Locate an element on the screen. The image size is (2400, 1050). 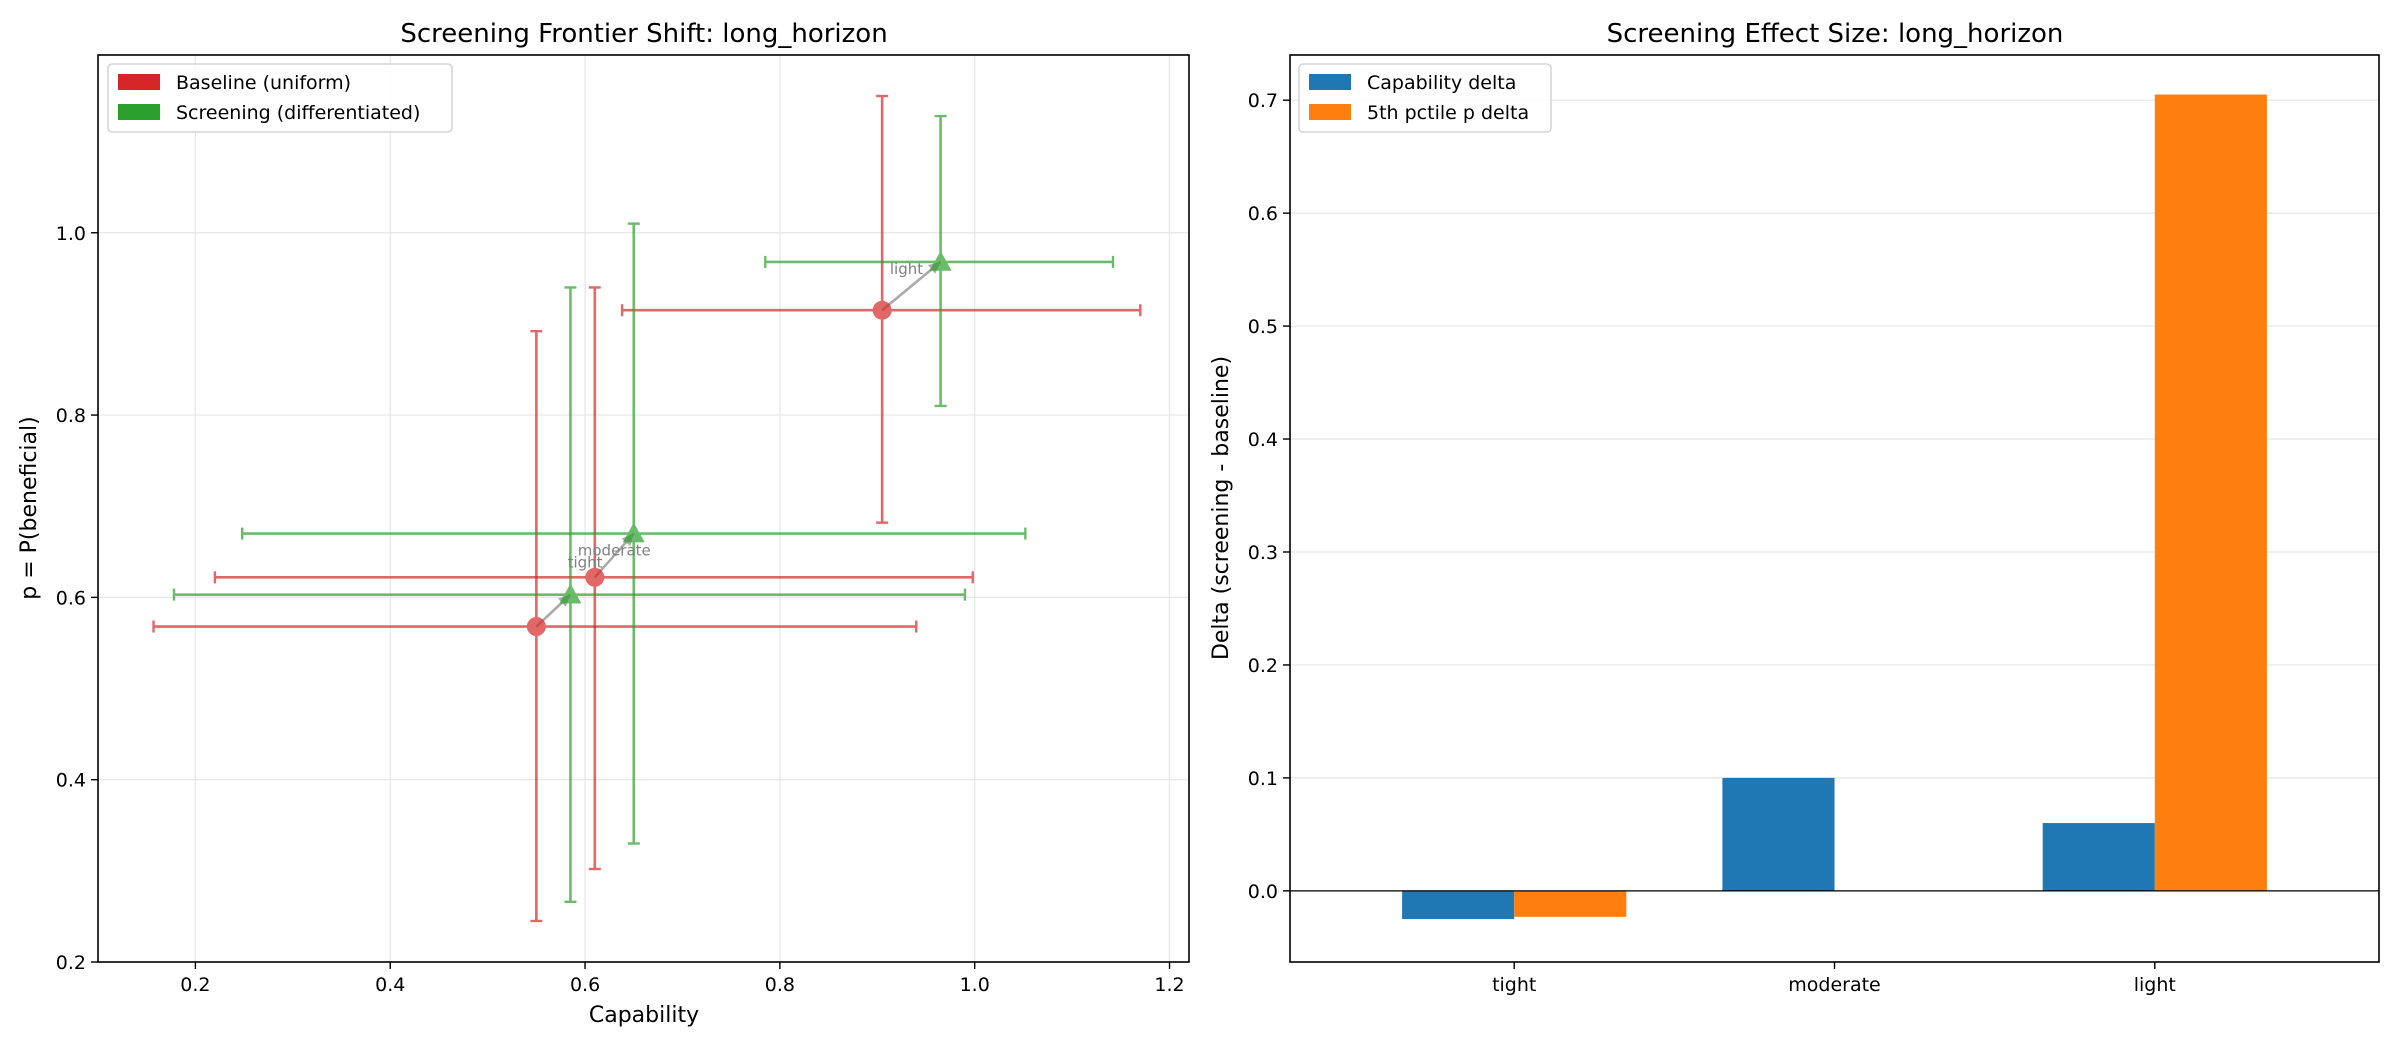
x-tick-label: tight is located at coordinates (1514, 985).